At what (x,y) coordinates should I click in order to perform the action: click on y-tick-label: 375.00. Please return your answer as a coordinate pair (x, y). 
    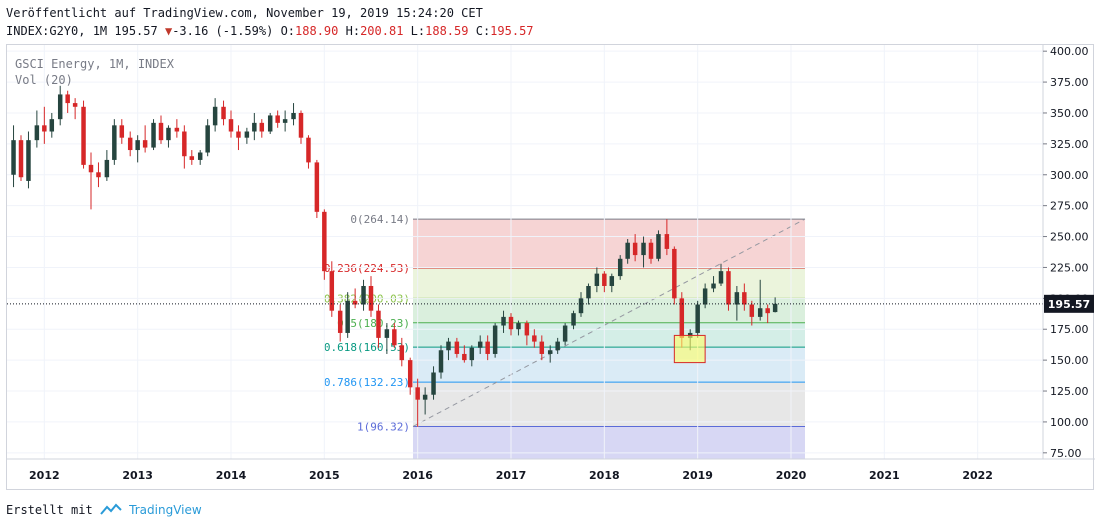
    Looking at the image, I should click on (1069, 82).